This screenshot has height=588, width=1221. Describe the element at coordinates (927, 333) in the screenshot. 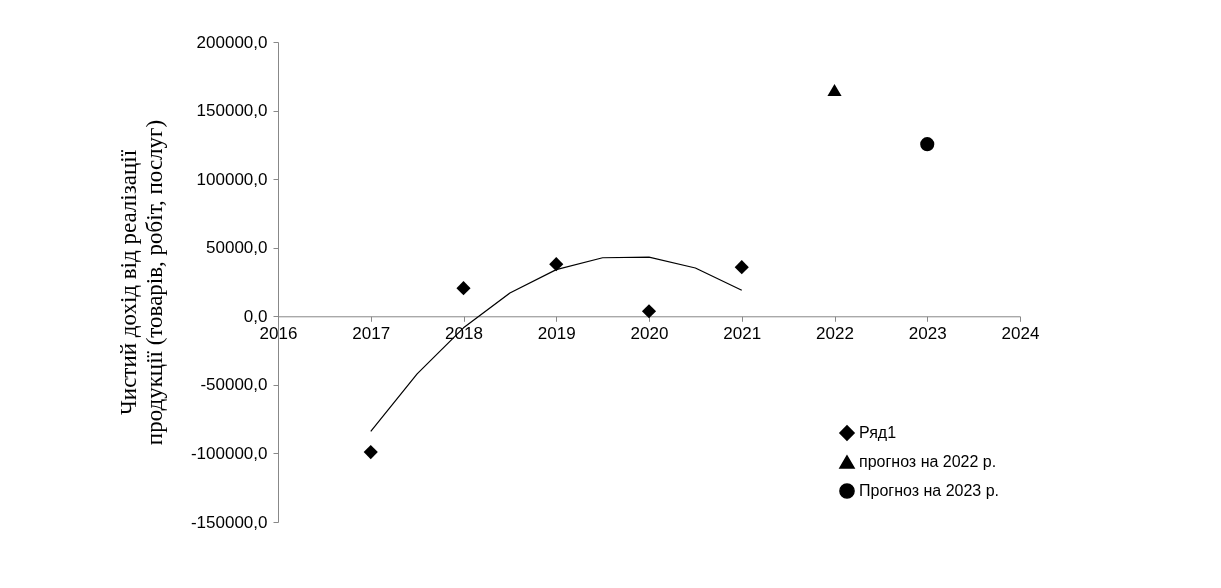

I see `x-tick-label: 2023` at that location.